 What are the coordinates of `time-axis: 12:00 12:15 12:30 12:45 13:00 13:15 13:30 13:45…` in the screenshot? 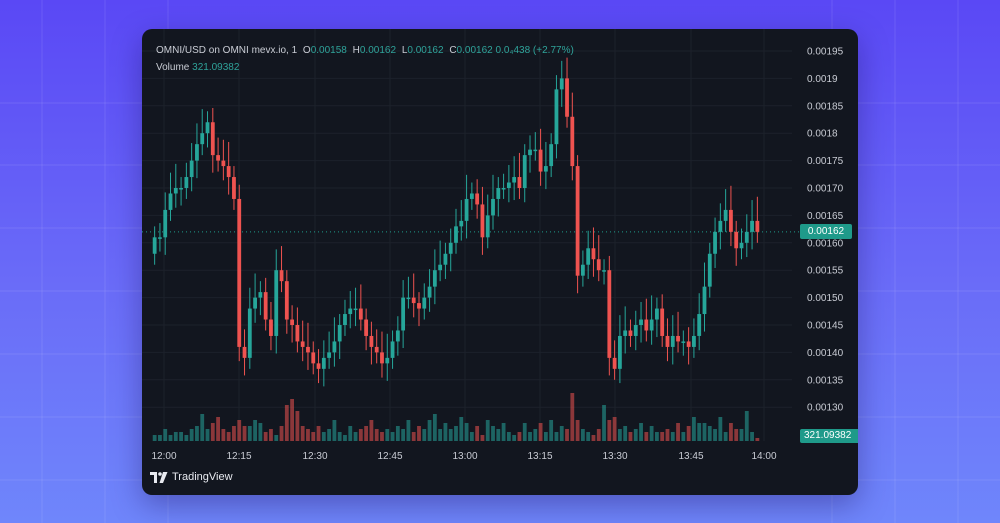 It's located at (463, 456).